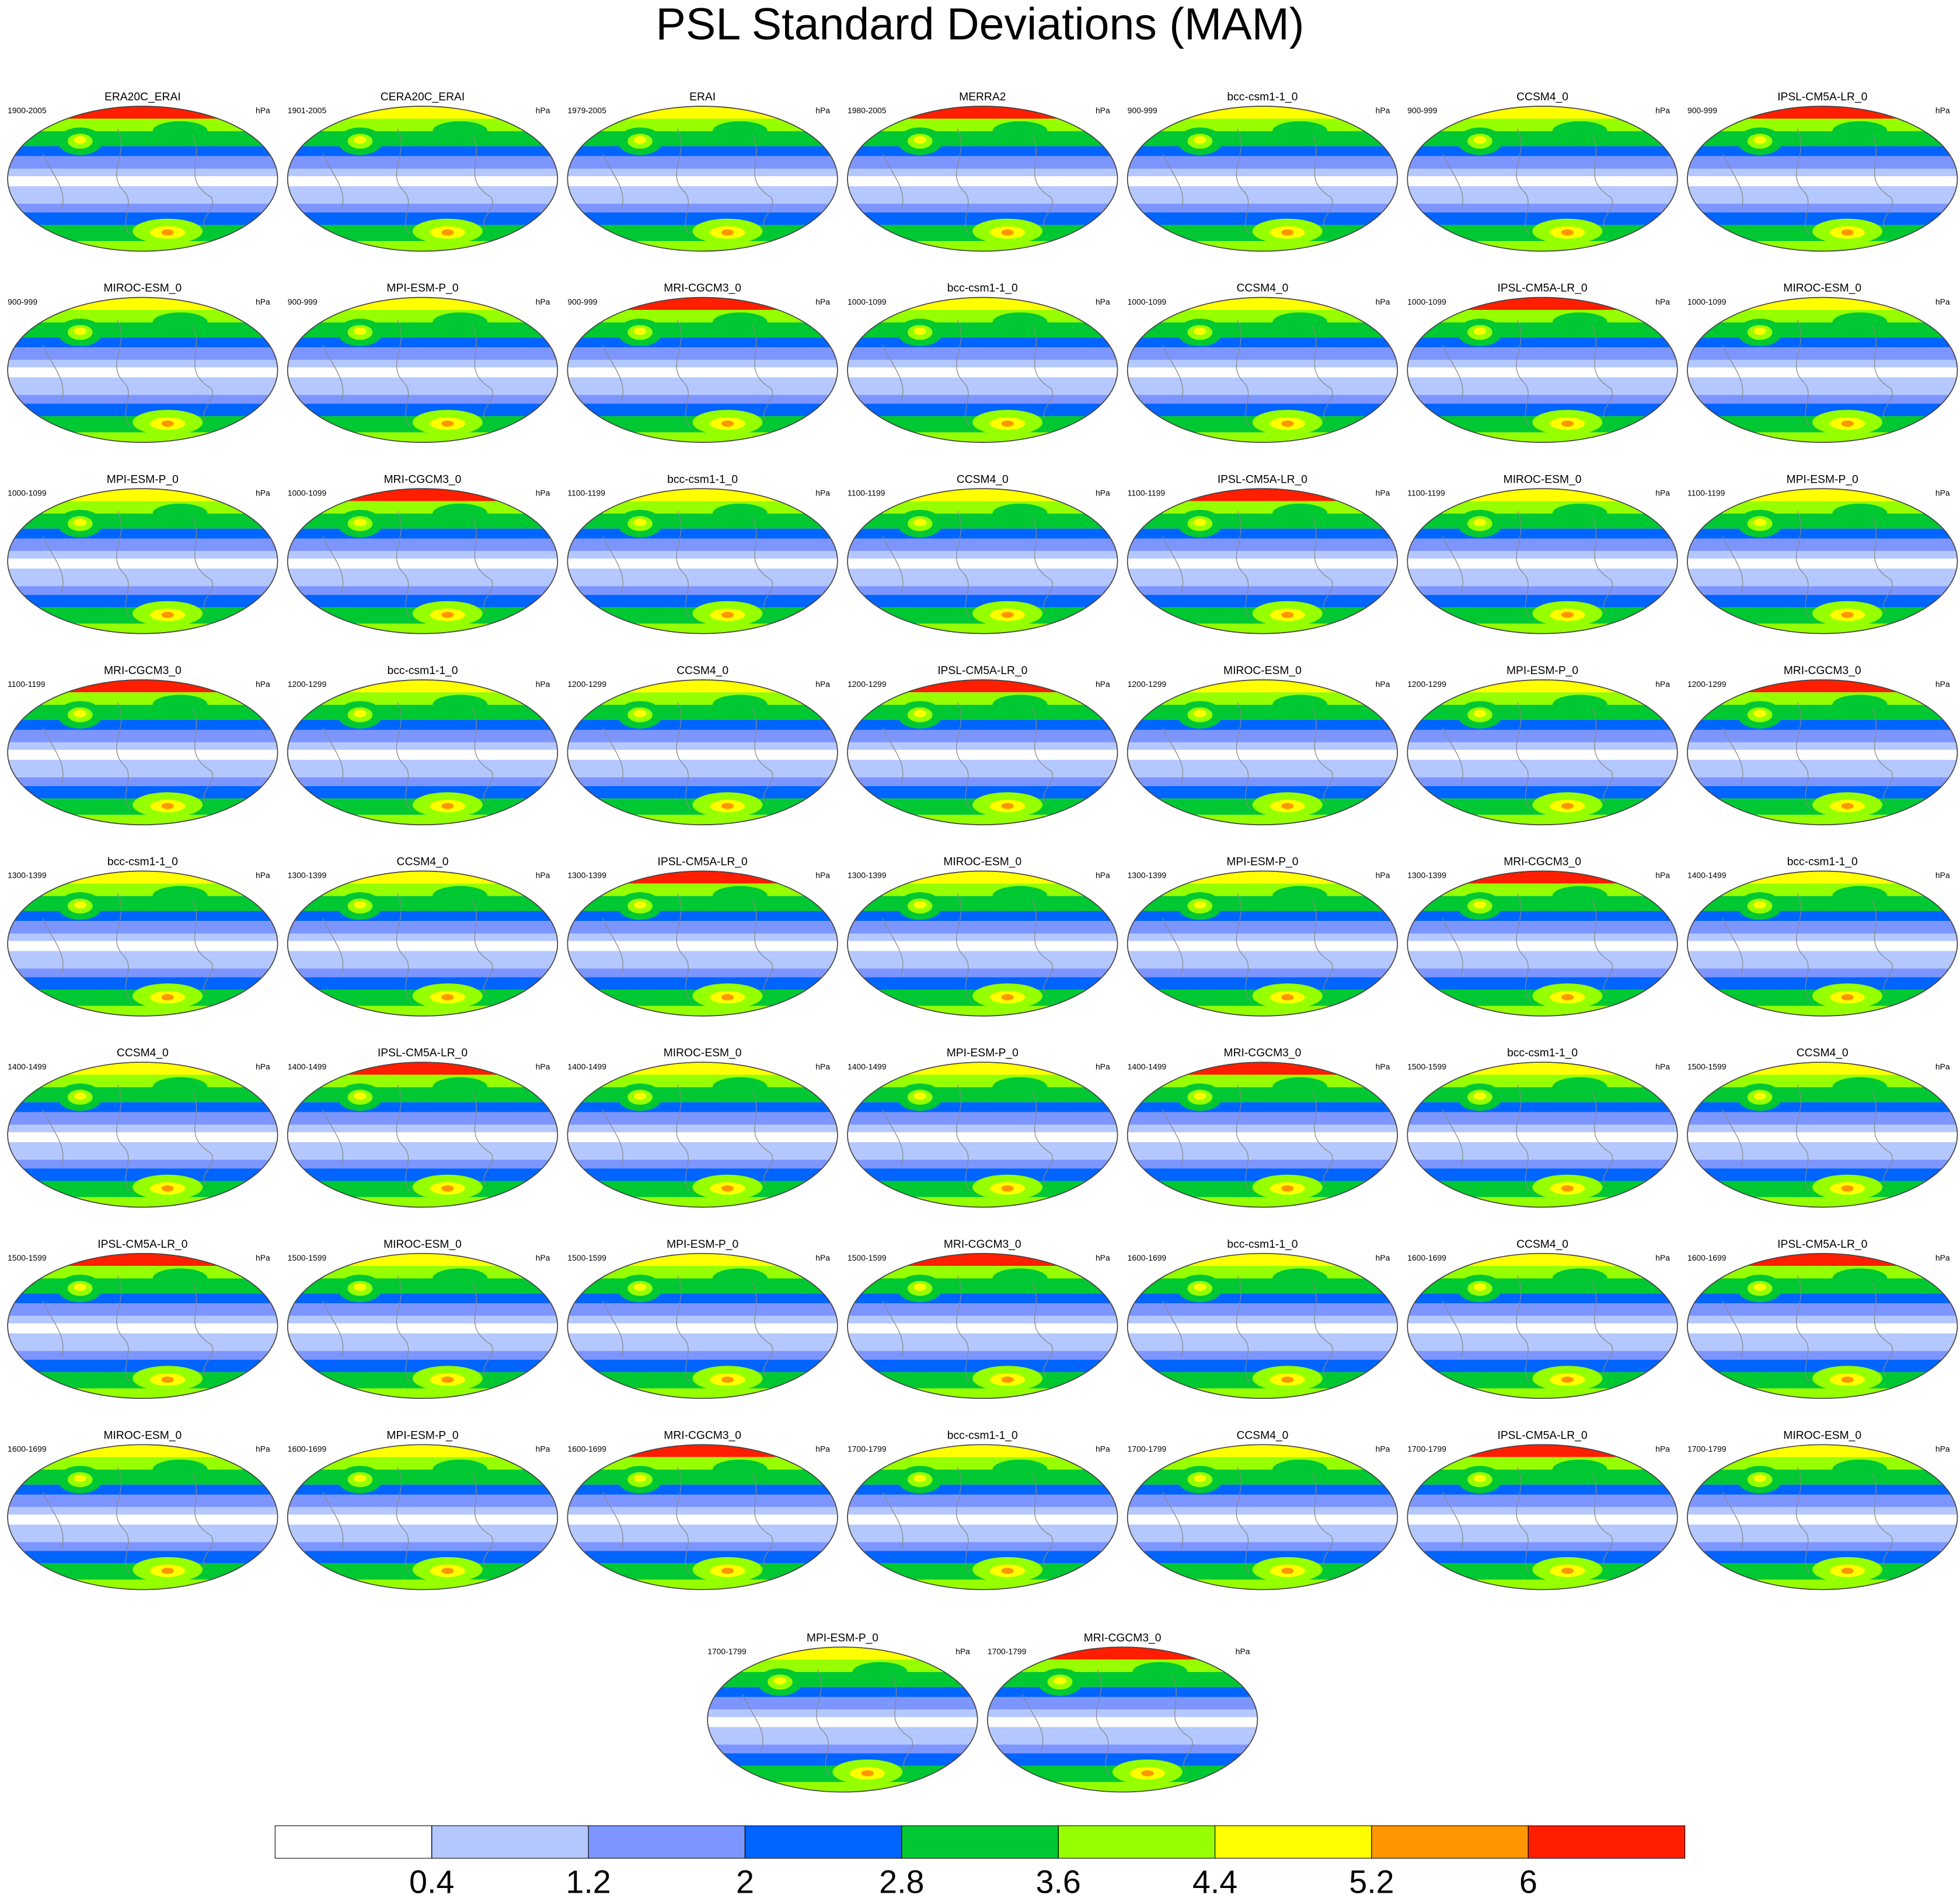 The width and height of the screenshot is (1960, 1902). What do you see at coordinates (27, 110) in the screenshot?
I see `panel-period: 1900-2005` at bounding box center [27, 110].